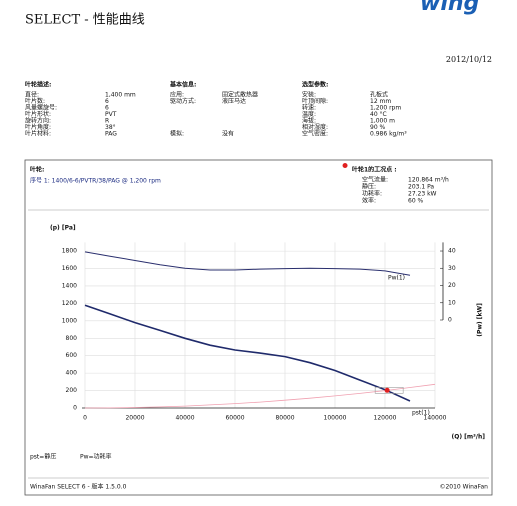 The image size is (517, 506). What do you see at coordinates (38, 121) in the screenshot?
I see `param-label: 旋转方向:` at bounding box center [38, 121].